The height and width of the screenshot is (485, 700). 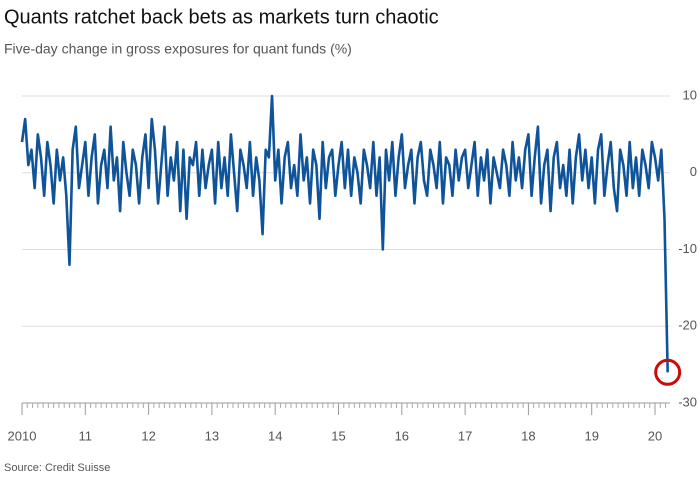 What do you see at coordinates (690, 94) in the screenshot?
I see `y-tick-label: 10` at bounding box center [690, 94].